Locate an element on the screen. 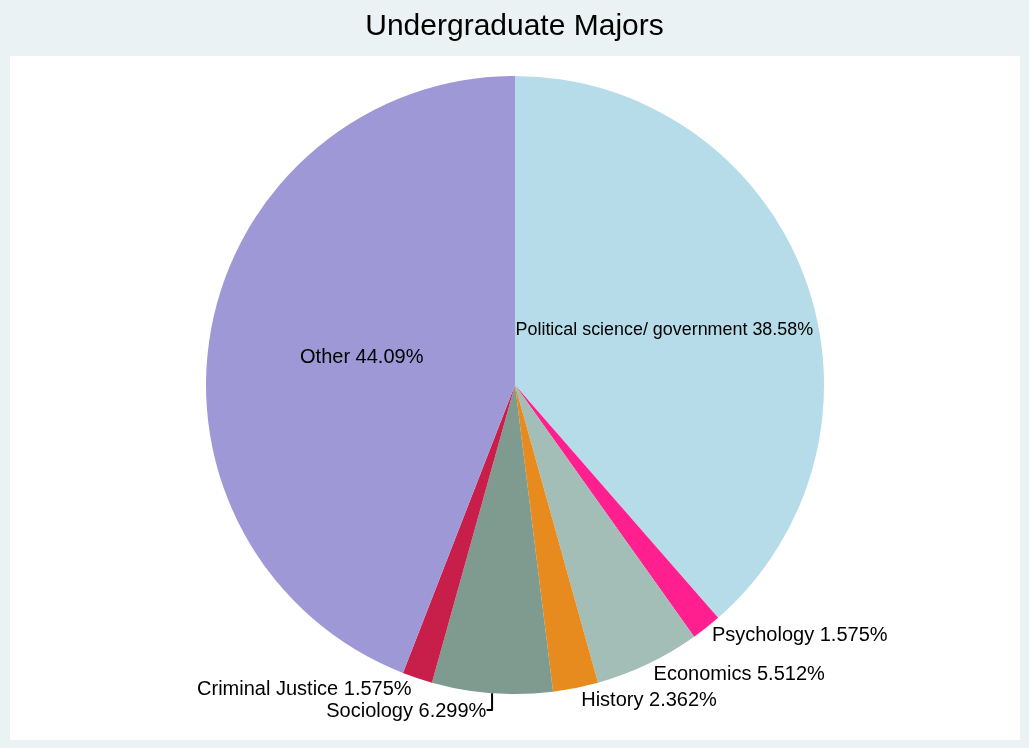 The image size is (1029, 748). slice-label: Other 44.09% is located at coordinates (362, 356).